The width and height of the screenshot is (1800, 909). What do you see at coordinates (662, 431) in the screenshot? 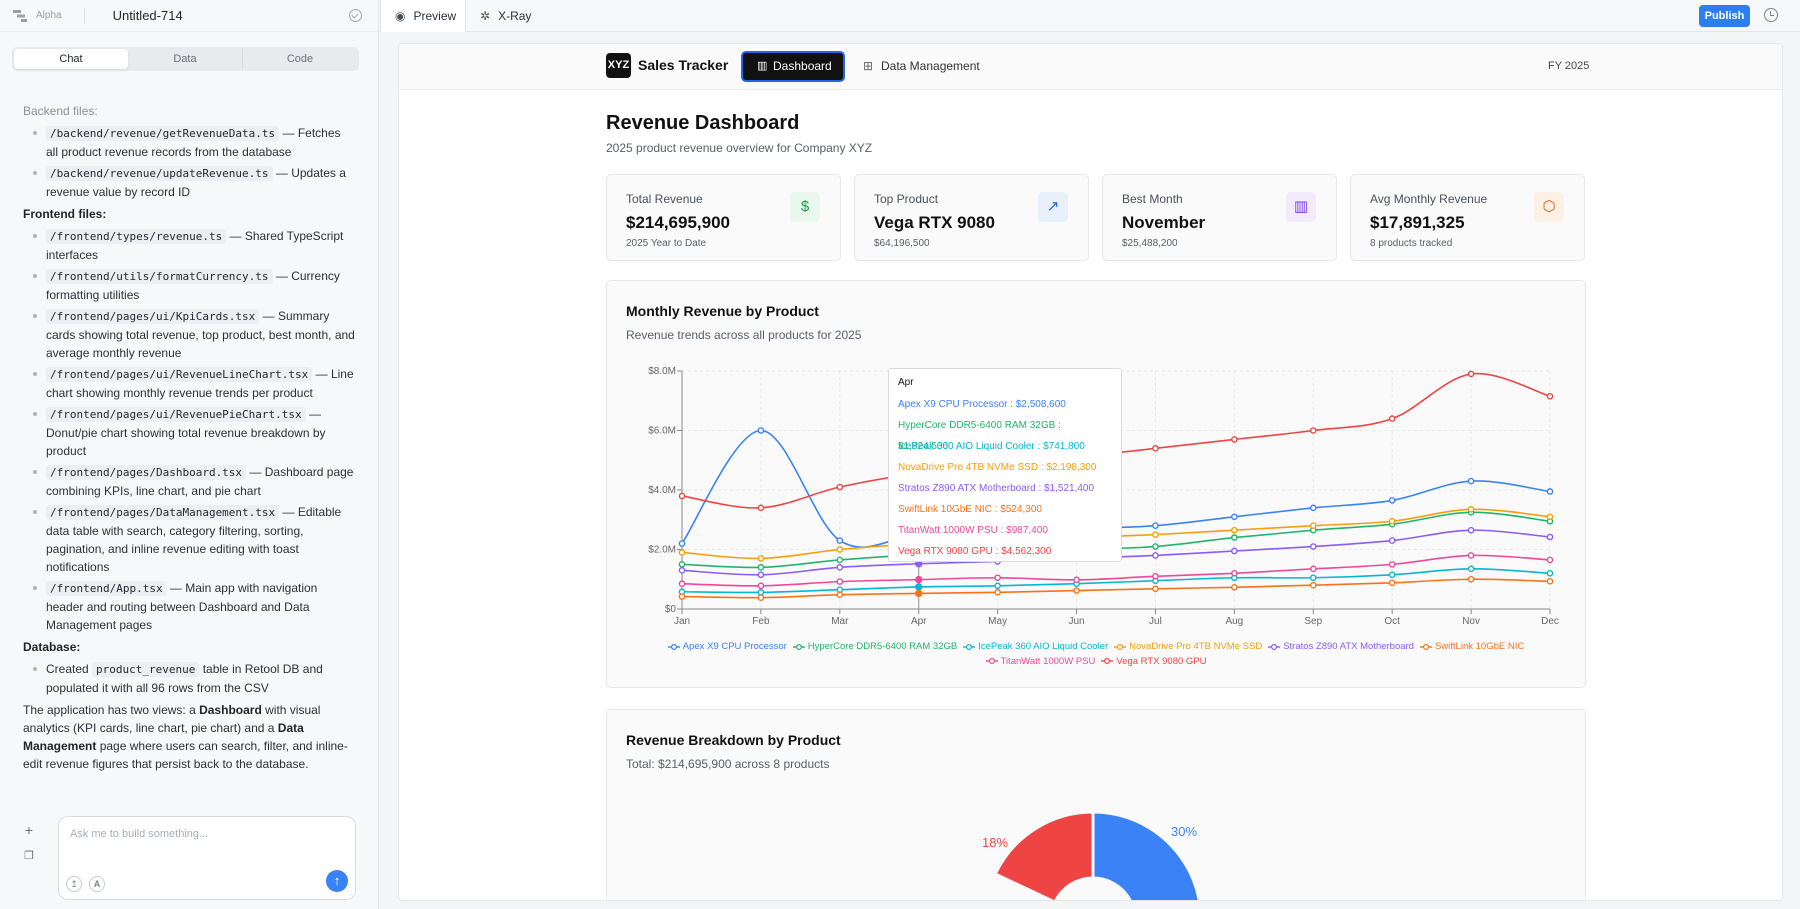
I see `y-tick-label: $6.0M` at bounding box center [662, 431].